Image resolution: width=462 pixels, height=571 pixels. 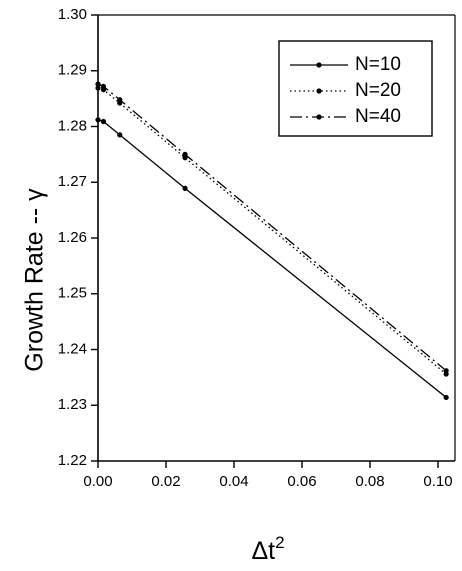 What do you see at coordinates (279, 542) in the screenshot?
I see `x-axis-title-superscript: 2` at bounding box center [279, 542].